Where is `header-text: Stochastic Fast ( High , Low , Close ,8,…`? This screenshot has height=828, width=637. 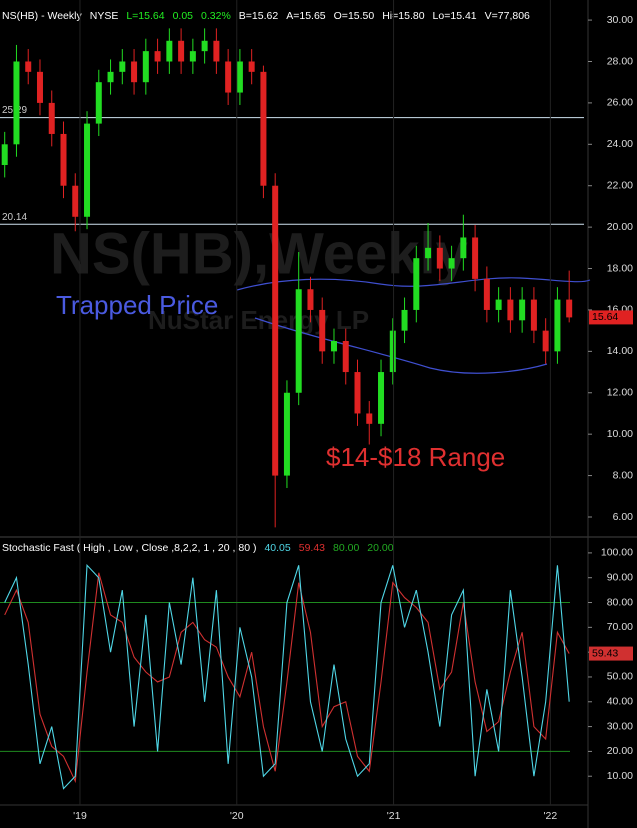 header-text: Stochastic Fast ( High , Low , Close ,8,… is located at coordinates (129, 548).